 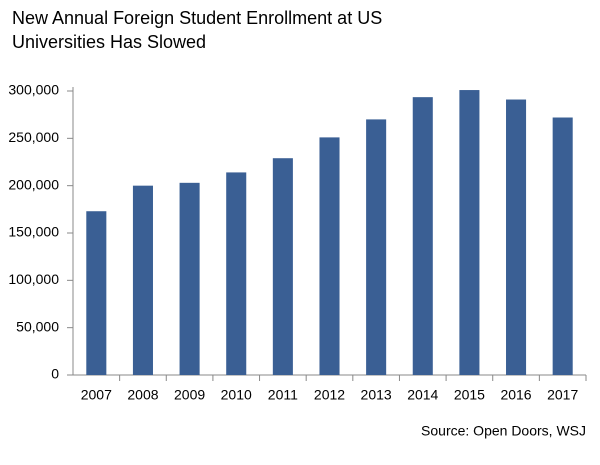 I want to click on x-tick-label: 2007, so click(x=96, y=395).